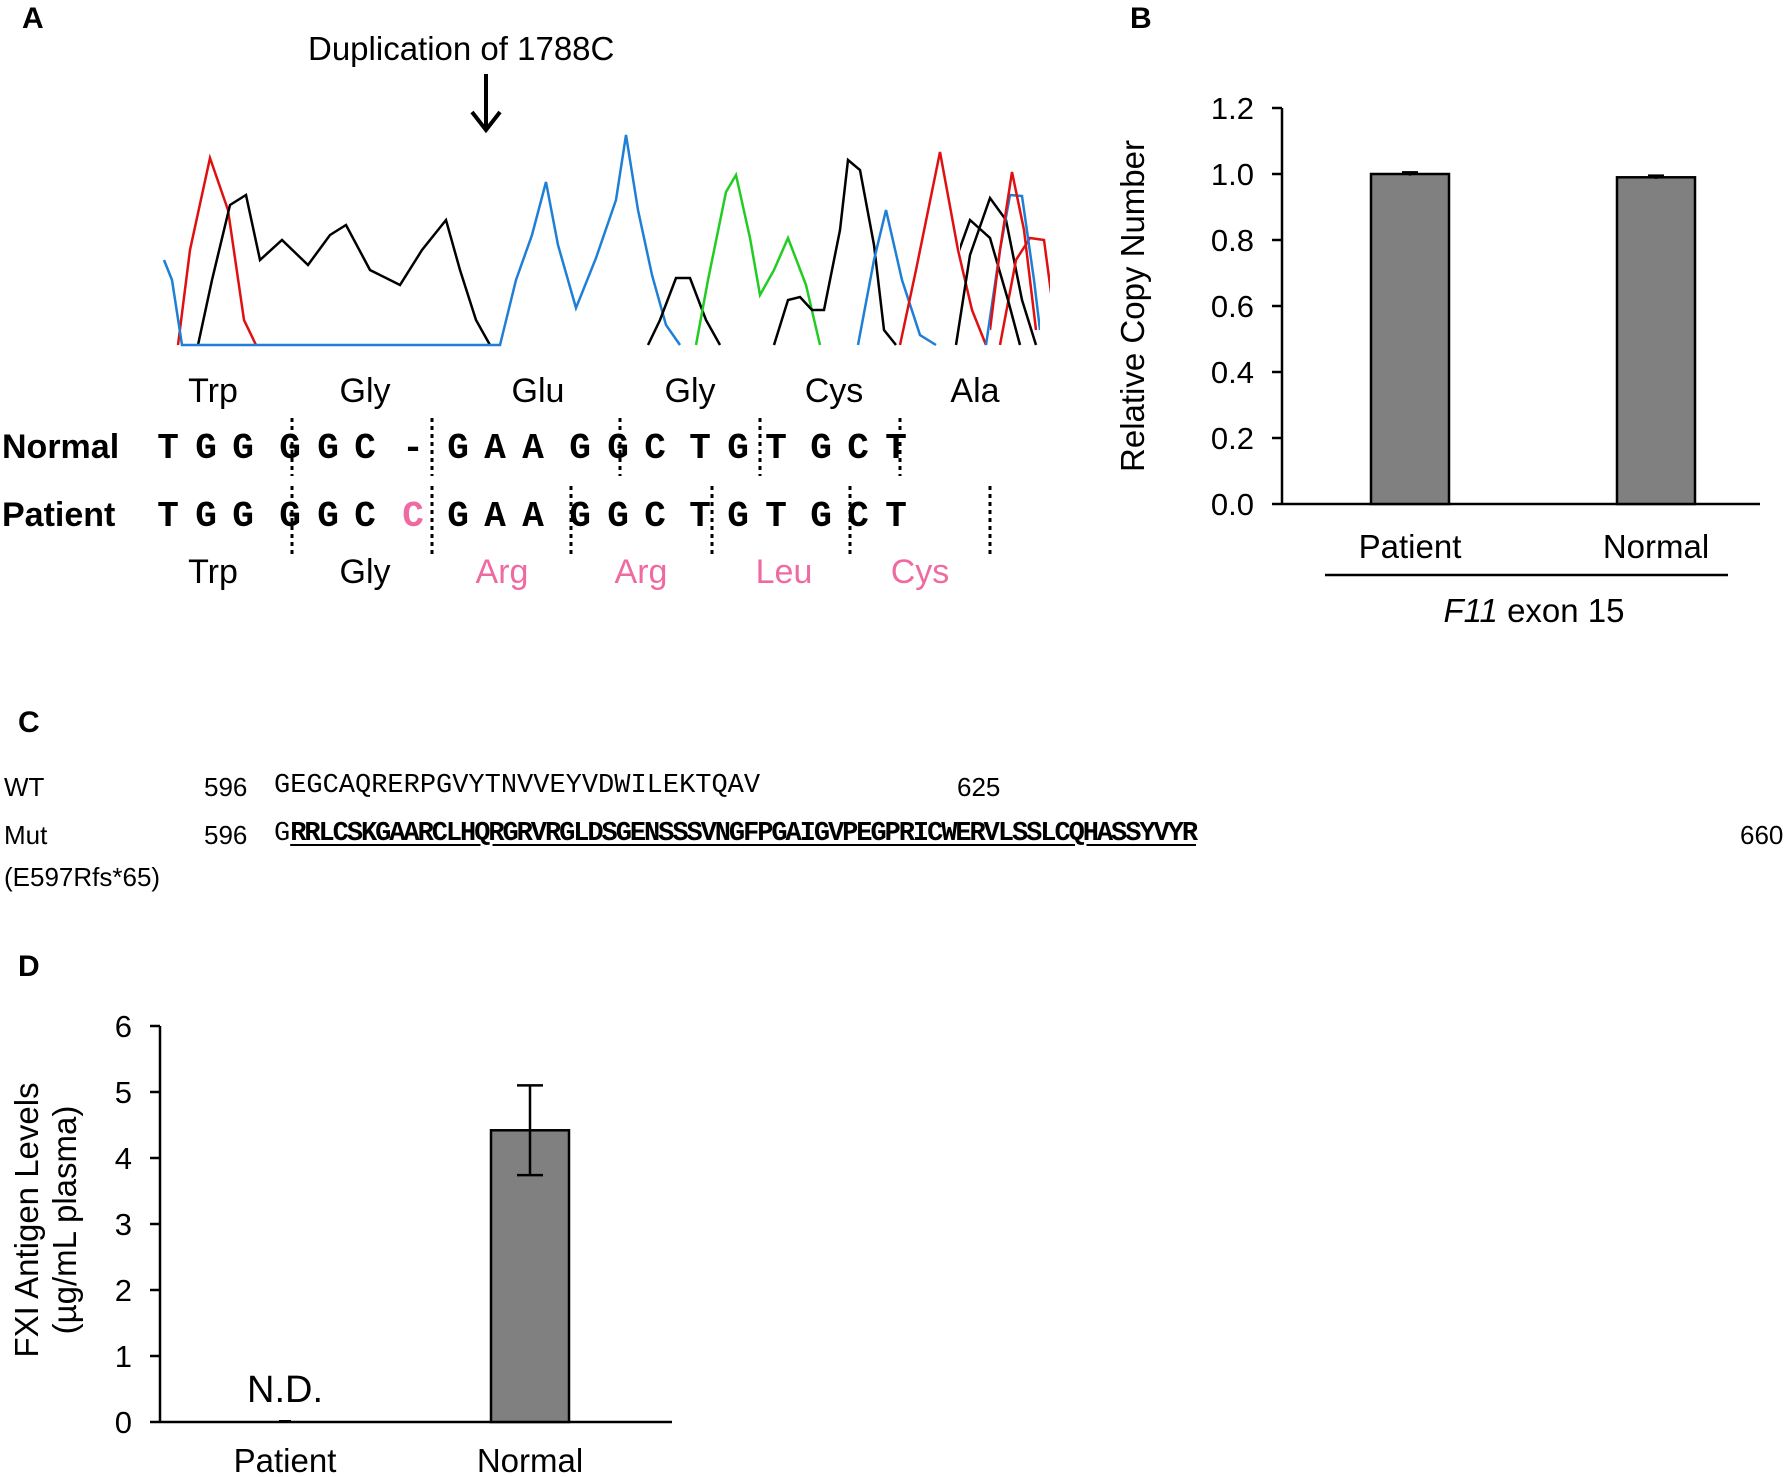  Describe the element at coordinates (1470, 610) in the screenshot. I see `gene-name: F11` at that location.